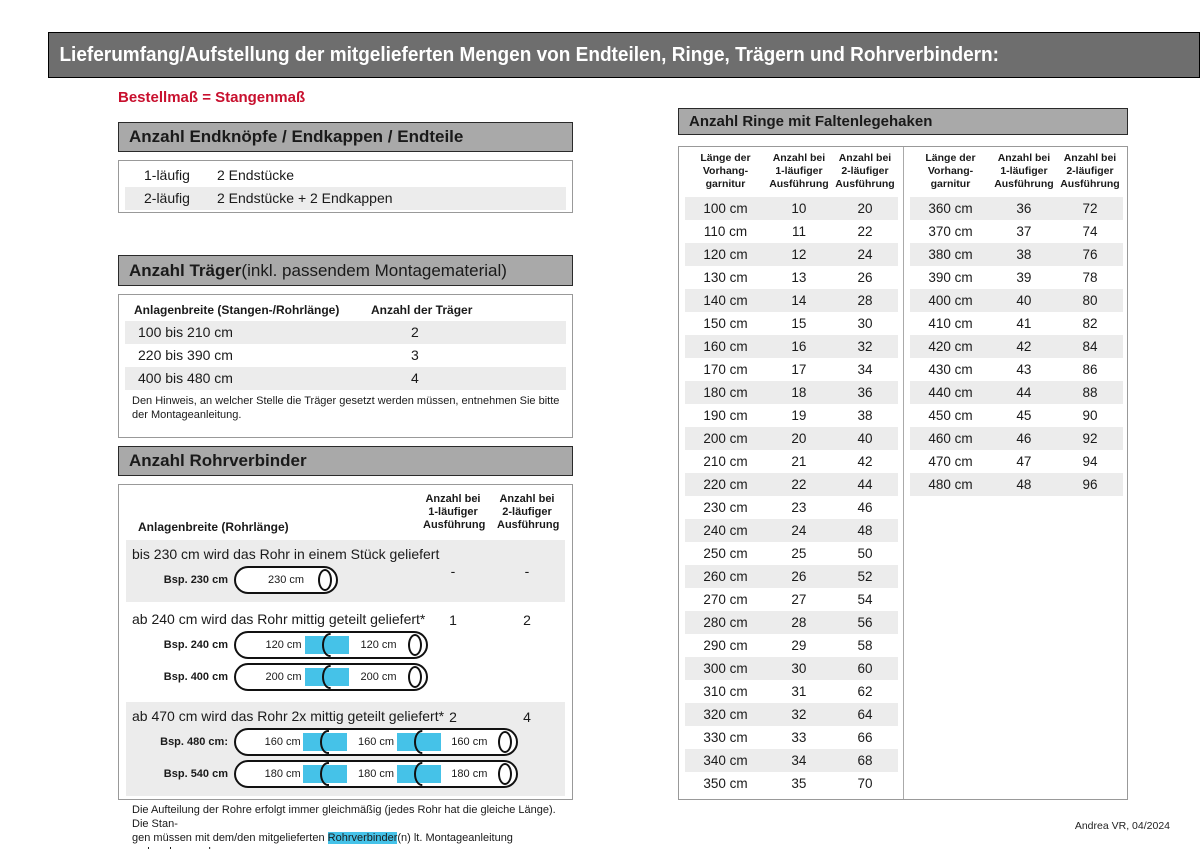 This screenshot has width=1200, height=849. Describe the element at coordinates (799, 760) in the screenshot. I see `ring-count-1laeufig: 34` at that location.